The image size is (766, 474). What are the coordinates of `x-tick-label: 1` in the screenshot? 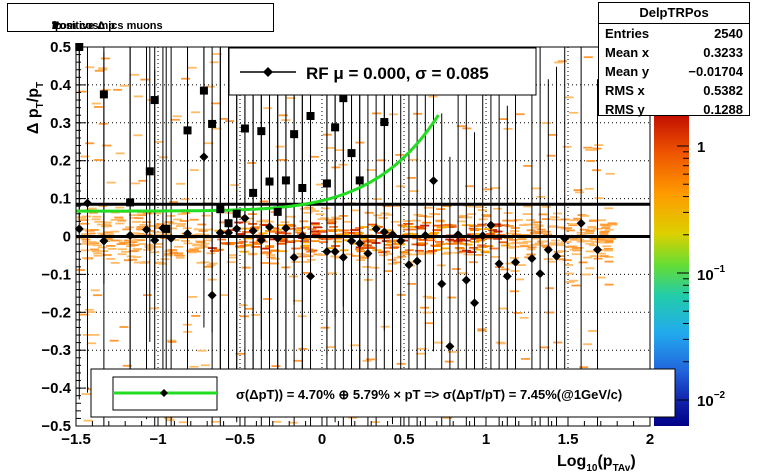 It's located at (486, 439).